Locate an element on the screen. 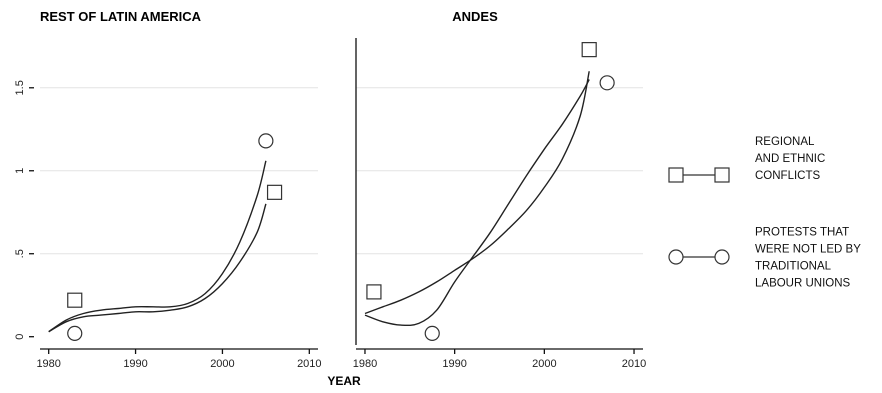  series-line-protests is located at coordinates (157, 246).